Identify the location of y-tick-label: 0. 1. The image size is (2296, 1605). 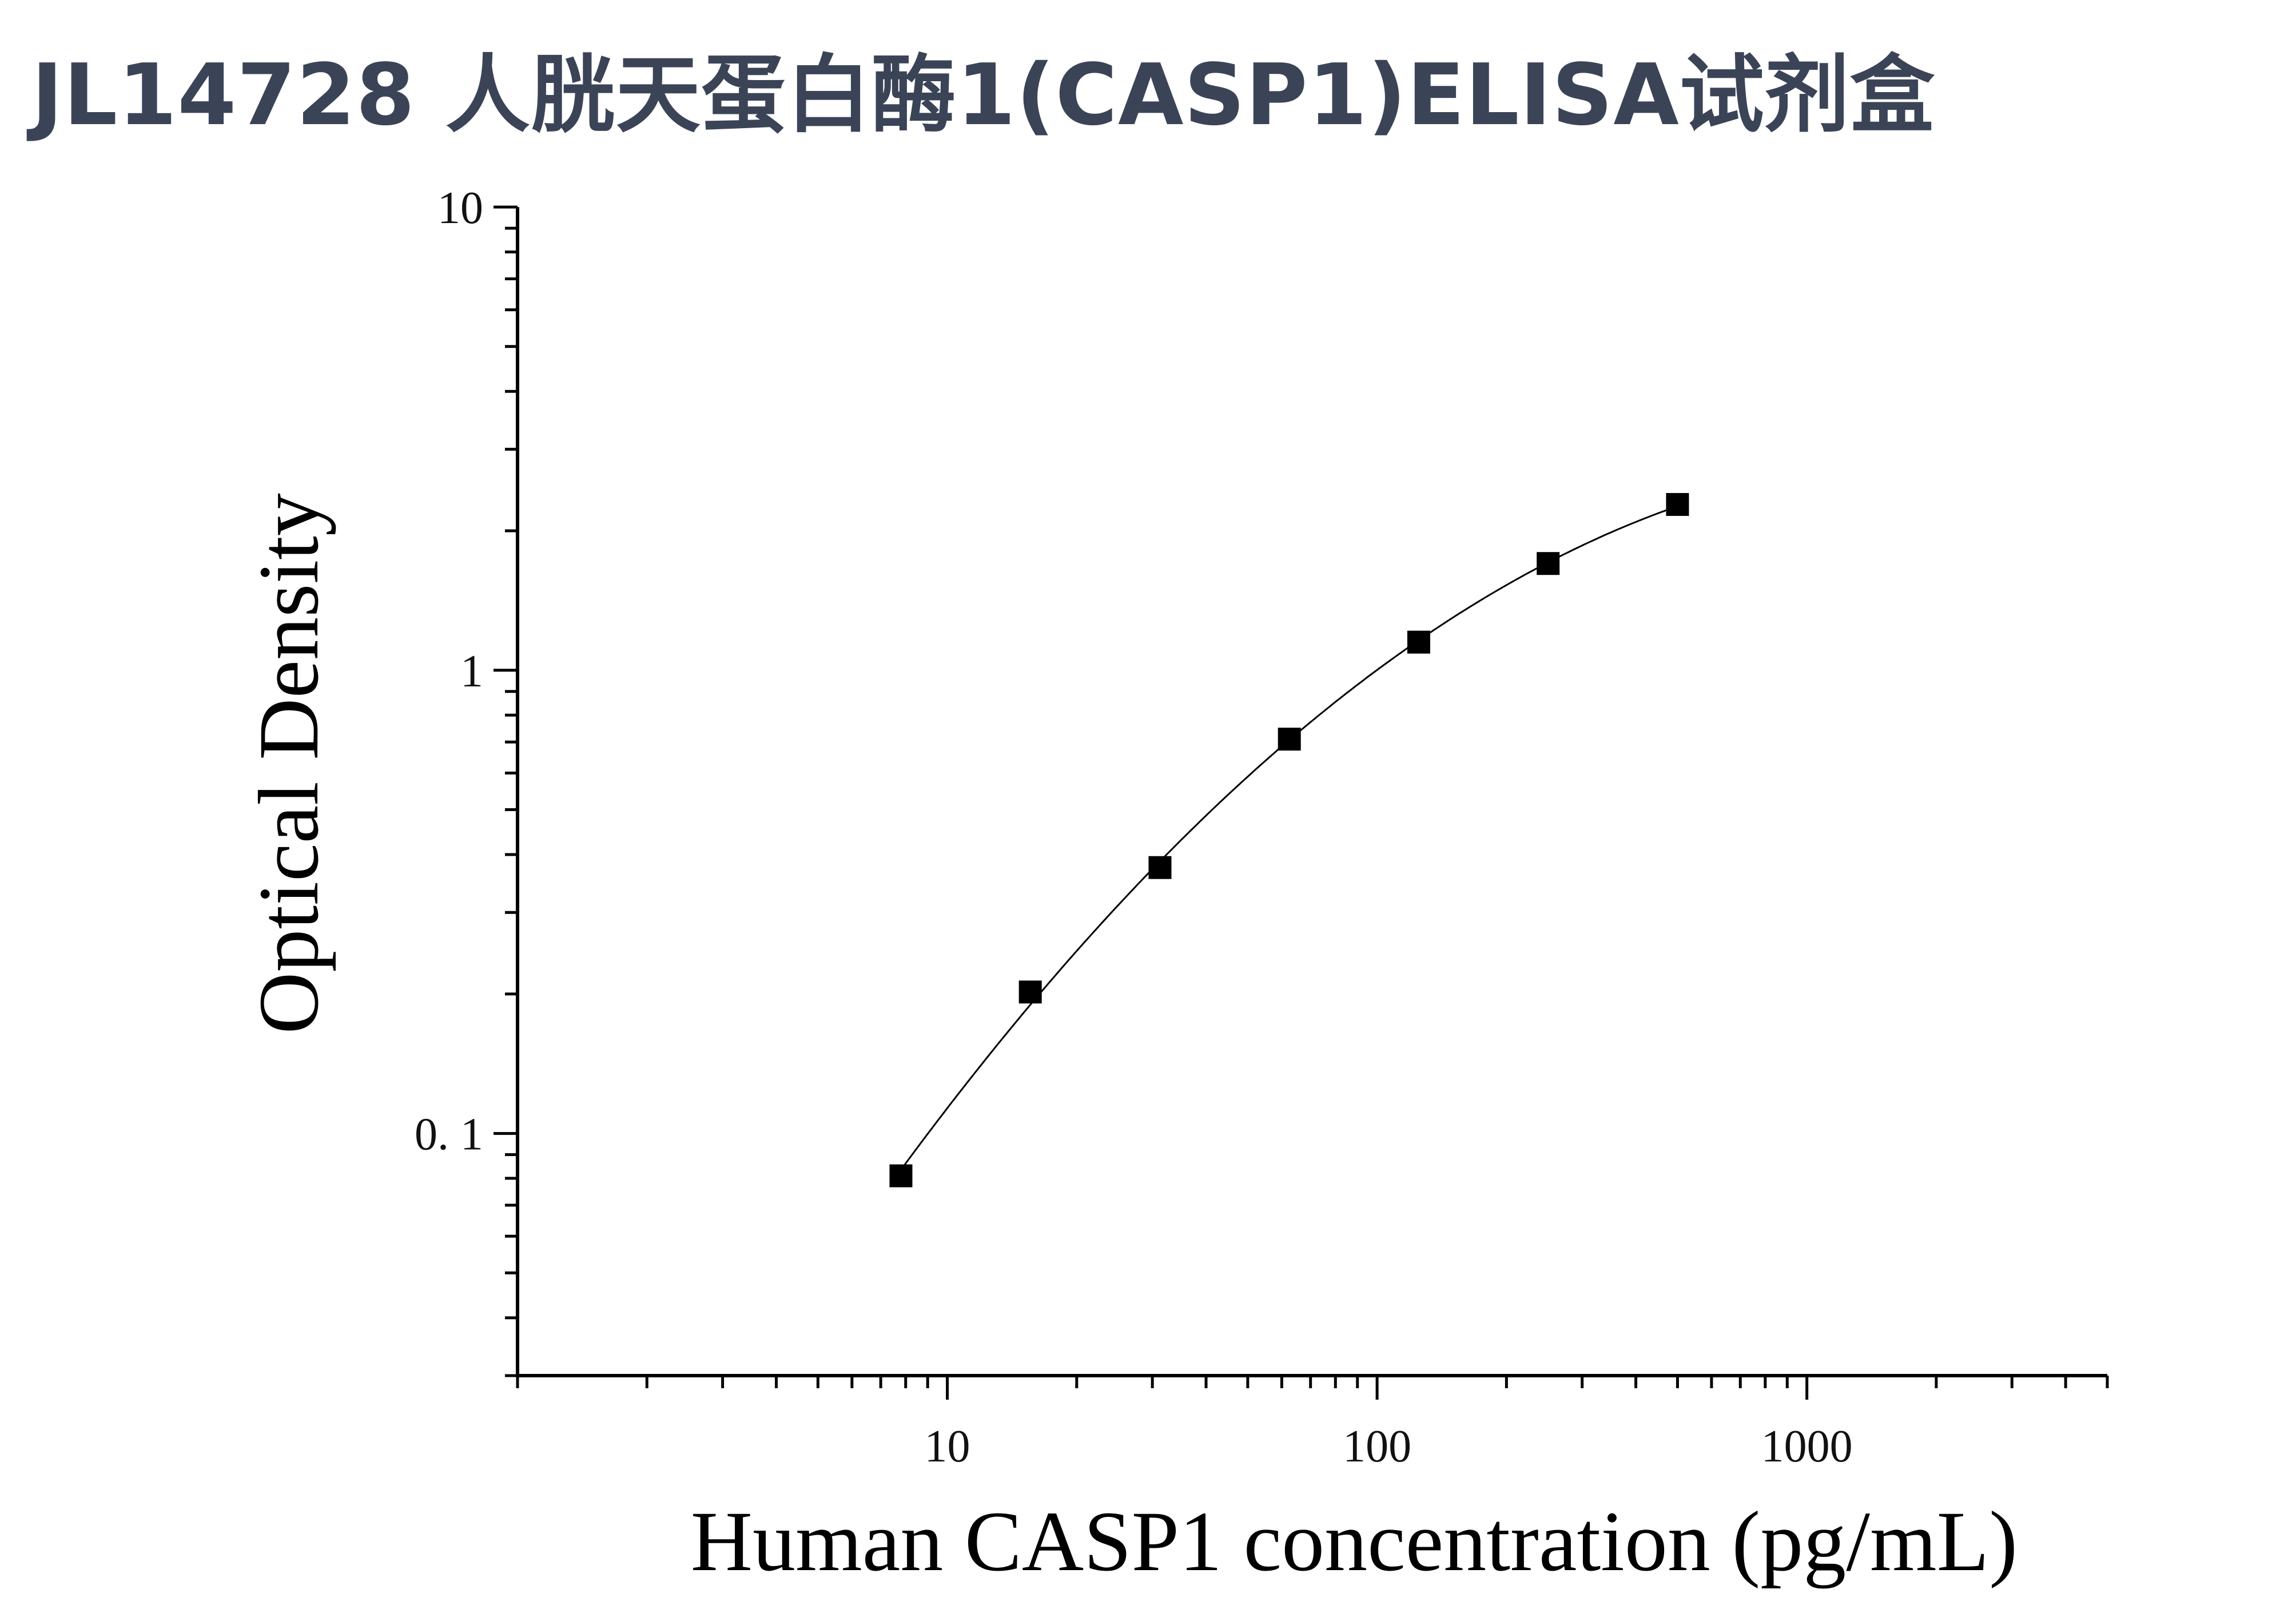
(449, 1135).